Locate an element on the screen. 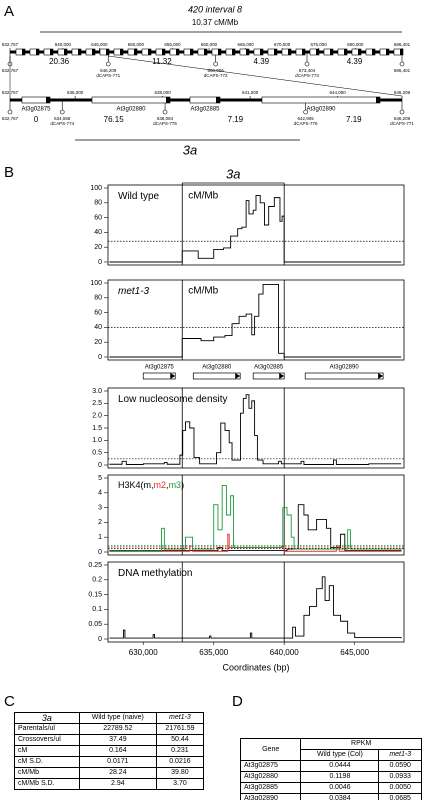 The image size is (428, 800). table-cell: Wild type (naive) is located at coordinates (117, 718).